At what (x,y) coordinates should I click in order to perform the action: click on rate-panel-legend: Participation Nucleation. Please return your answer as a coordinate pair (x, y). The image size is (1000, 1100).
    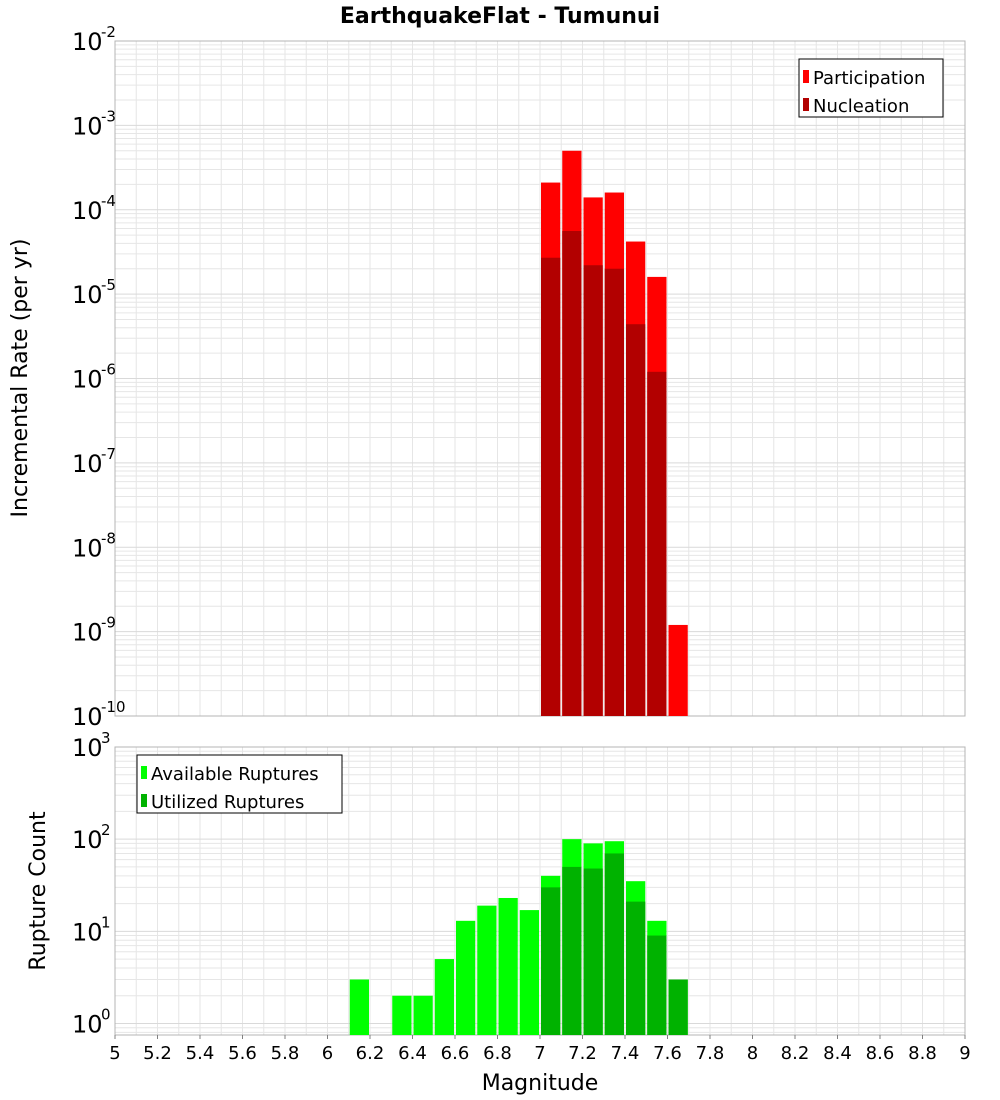
    Looking at the image, I should click on (871, 88).